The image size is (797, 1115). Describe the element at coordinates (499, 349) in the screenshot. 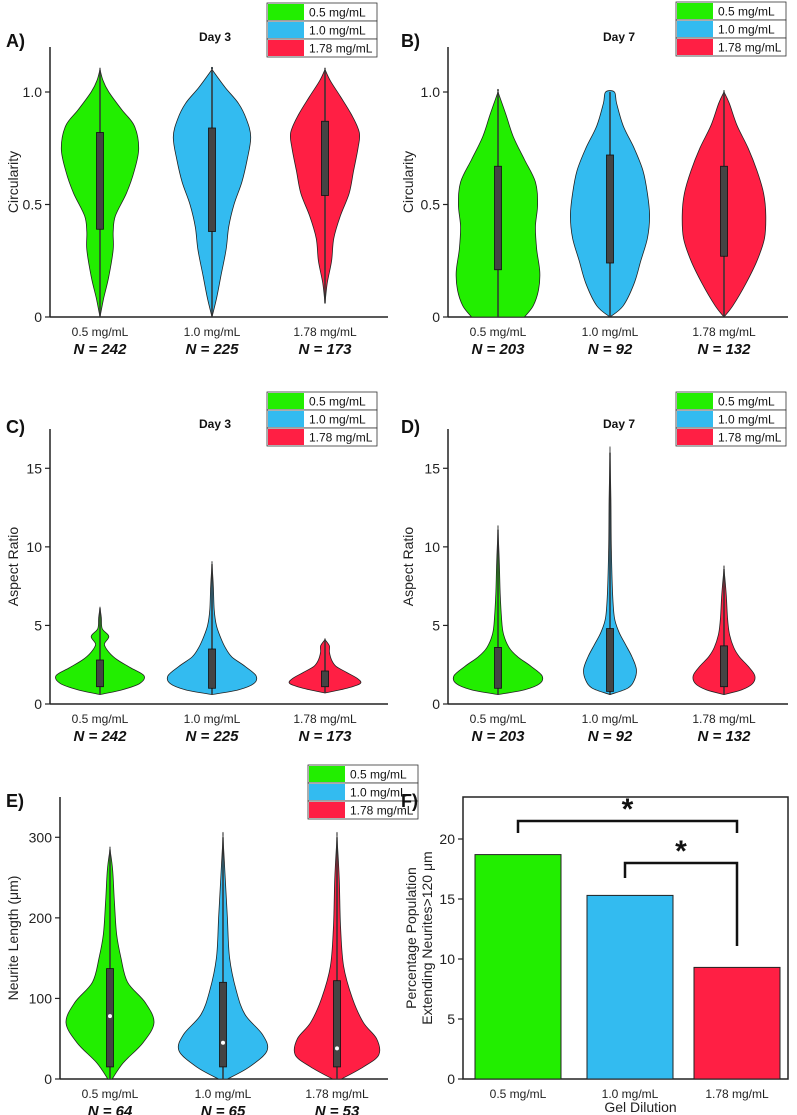

I see `sample-size-label: N = 203` at that location.